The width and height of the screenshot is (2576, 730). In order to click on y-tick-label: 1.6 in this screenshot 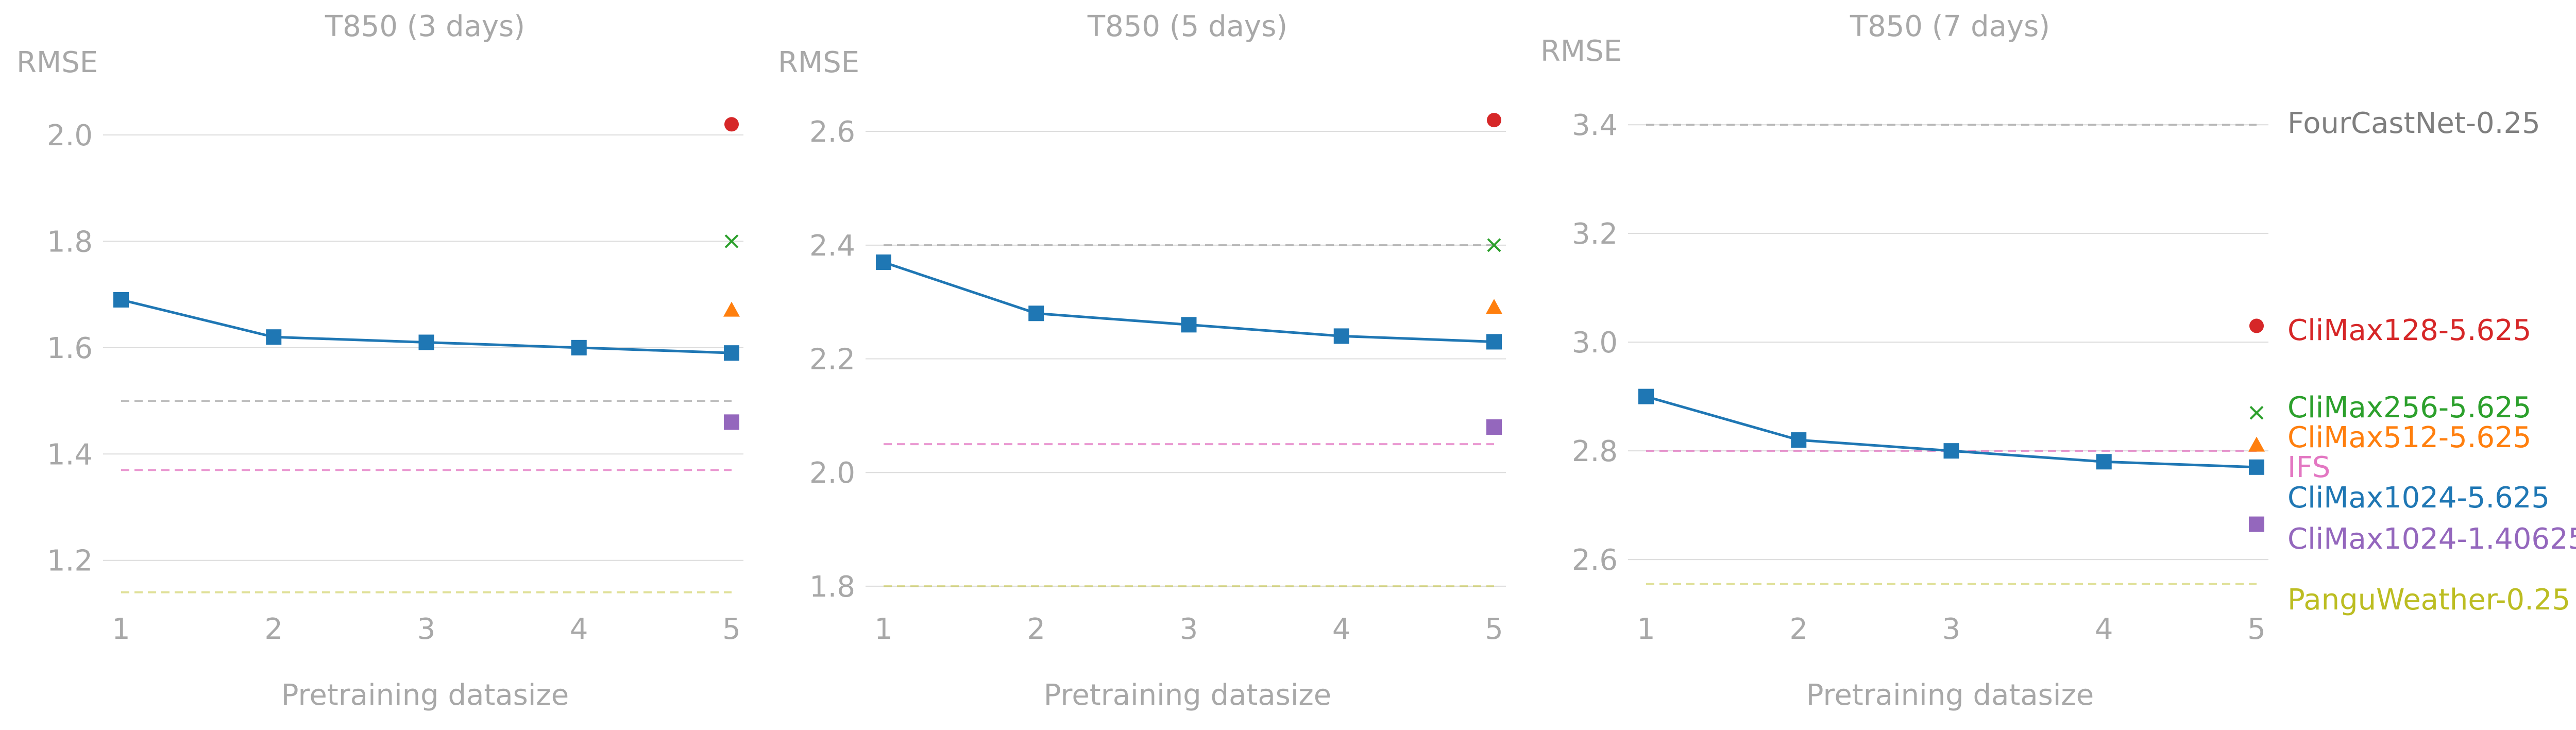, I will do `click(70, 349)`.